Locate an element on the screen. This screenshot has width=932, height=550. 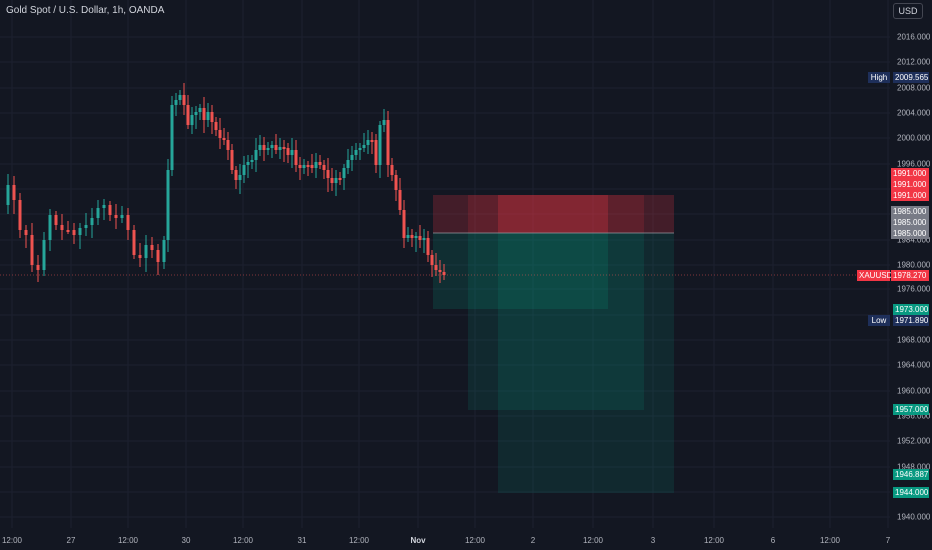
target-tag: 1944.000 is located at coordinates (911, 492).